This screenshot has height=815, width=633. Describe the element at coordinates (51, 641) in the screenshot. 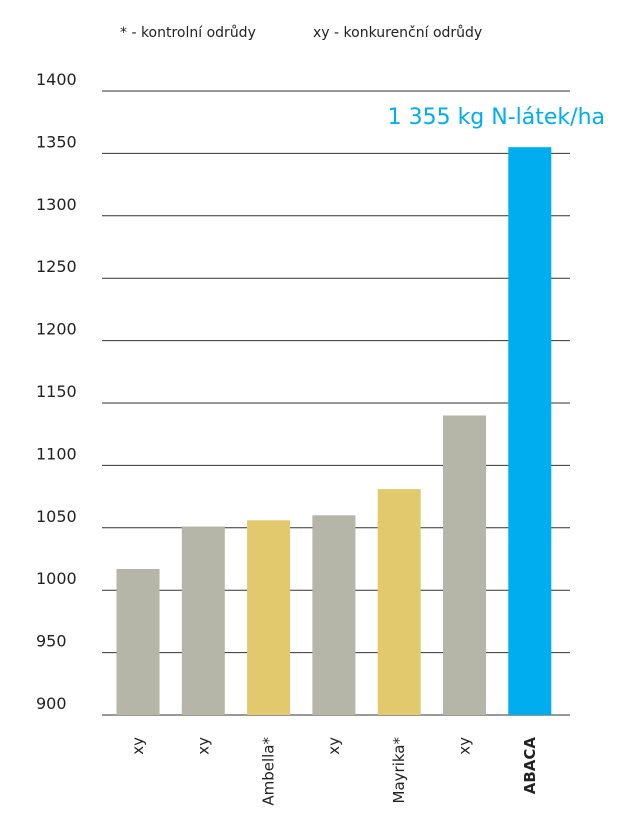

I see `y-tick-label: 950` at that location.